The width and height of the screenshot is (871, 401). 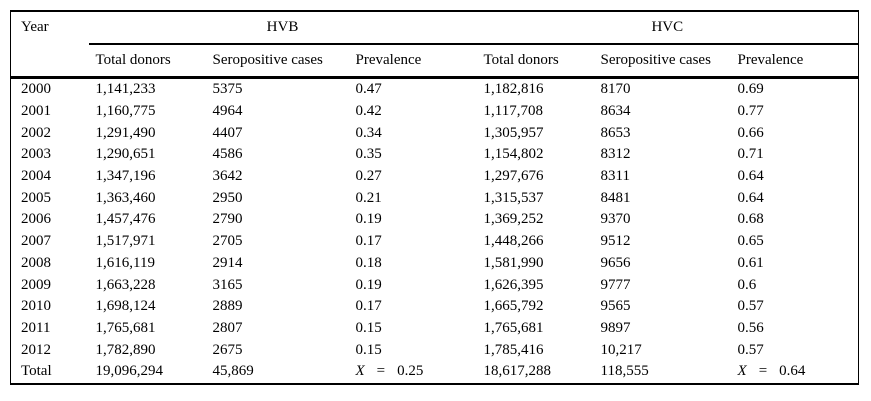 What do you see at coordinates (750, 176) in the screenshot?
I see `cell-hvc-prevalence: 0.64` at bounding box center [750, 176].